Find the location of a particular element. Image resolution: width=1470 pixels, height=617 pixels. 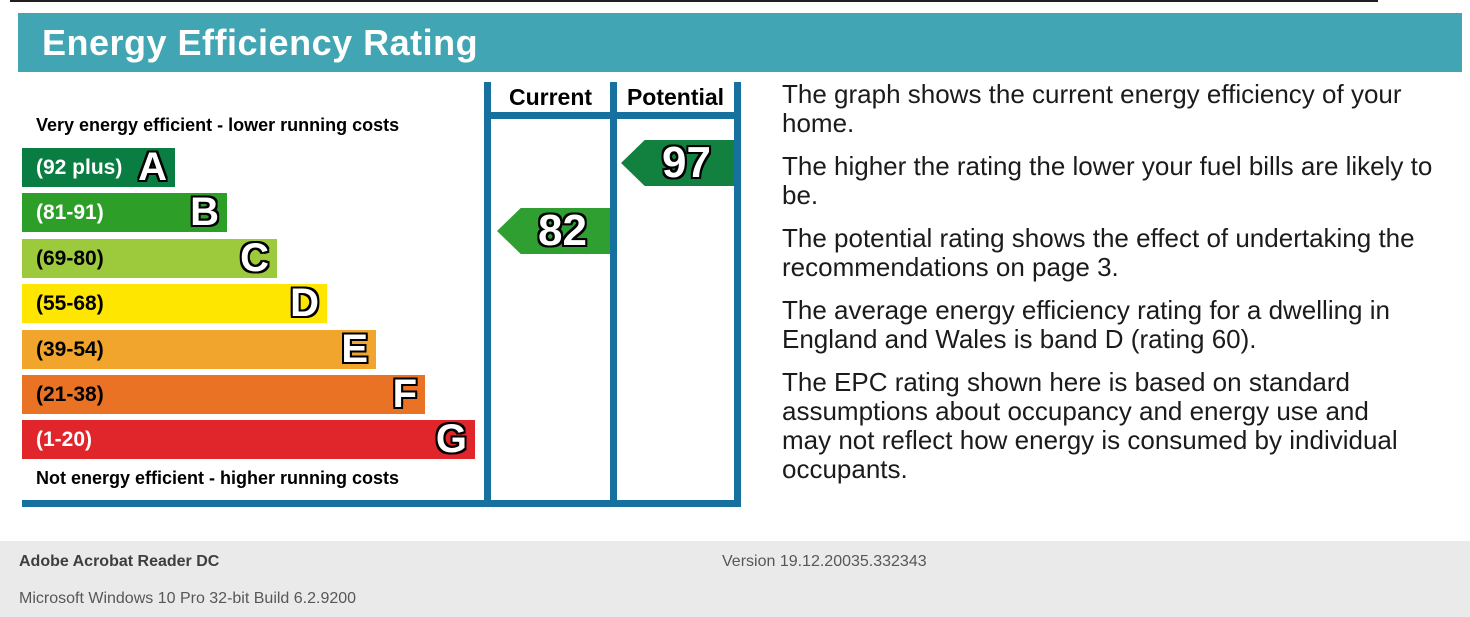

current-rating-arrow: 82 is located at coordinates (553, 231).